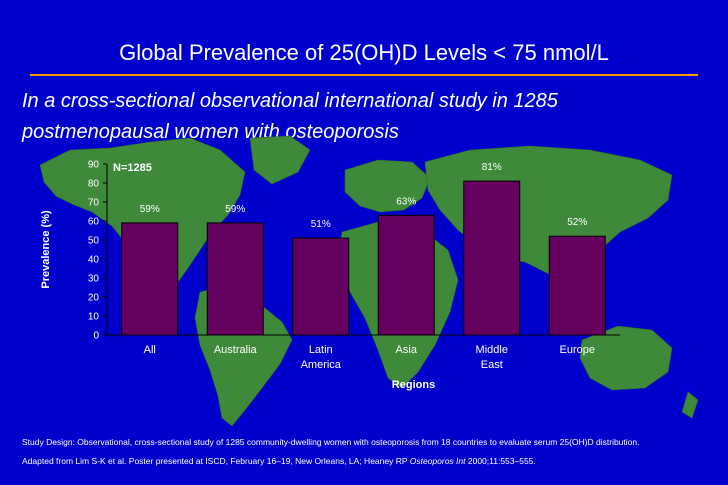 This screenshot has height=485, width=728. What do you see at coordinates (492, 365) in the screenshot?
I see `x-tick-label: East` at bounding box center [492, 365].